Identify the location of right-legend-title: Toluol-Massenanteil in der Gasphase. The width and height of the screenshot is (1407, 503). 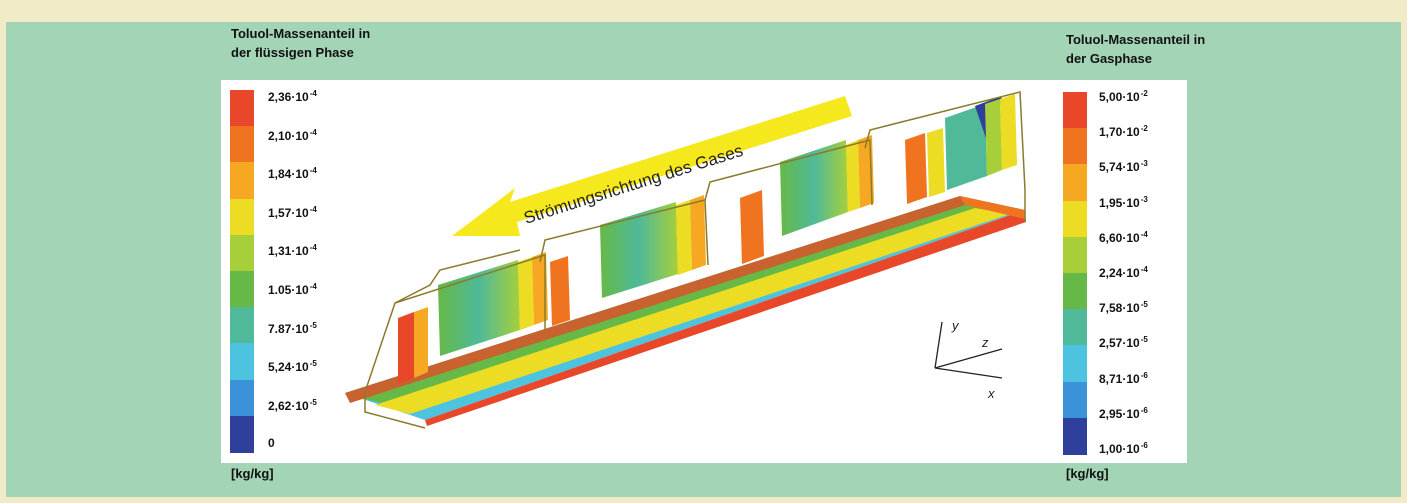
(1135, 49).